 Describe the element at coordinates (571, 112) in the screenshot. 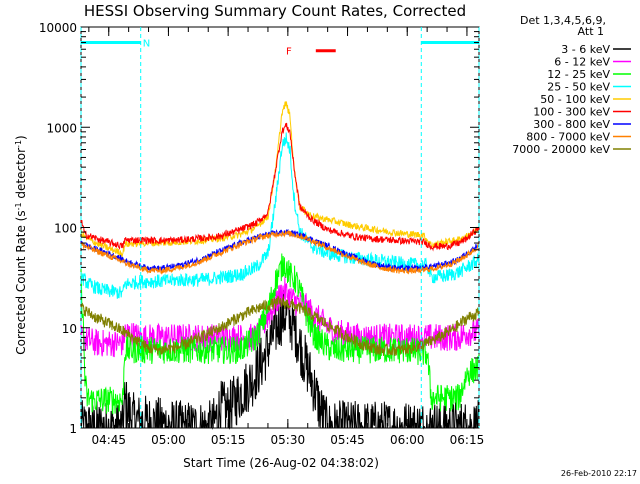

I see `legend-label-5: 100 - 300 keV` at that location.